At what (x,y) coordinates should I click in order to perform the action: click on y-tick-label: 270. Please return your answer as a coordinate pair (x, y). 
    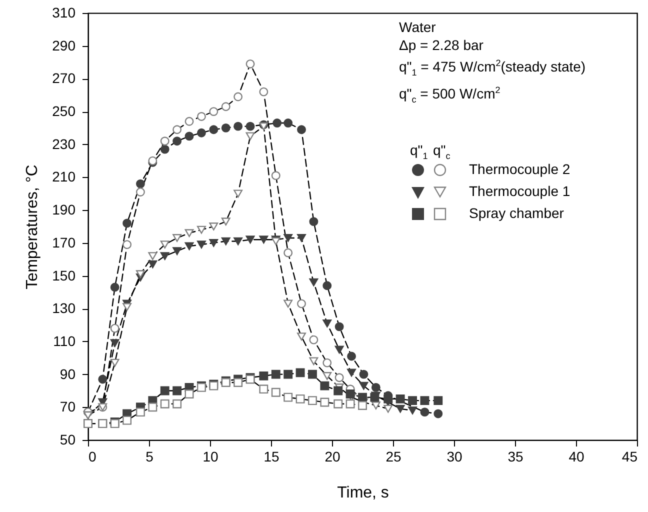
    Looking at the image, I should click on (64, 78).